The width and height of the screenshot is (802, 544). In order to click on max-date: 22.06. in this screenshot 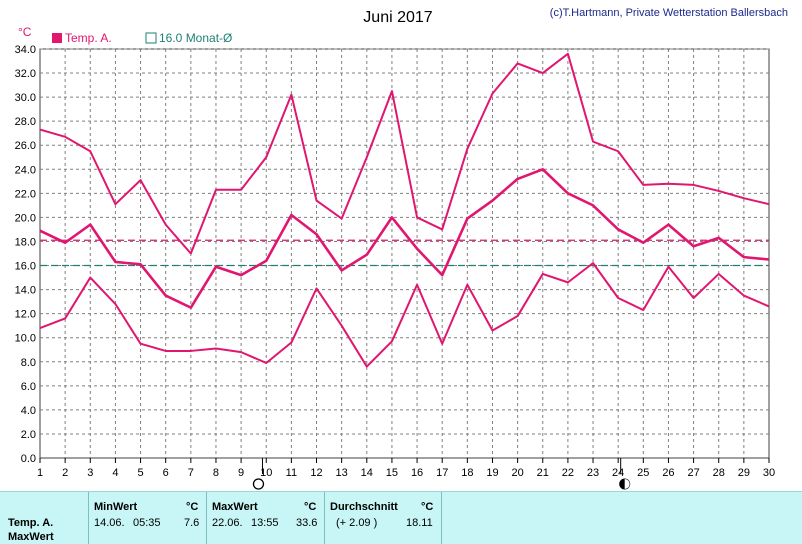, I will do `click(227, 523)`.